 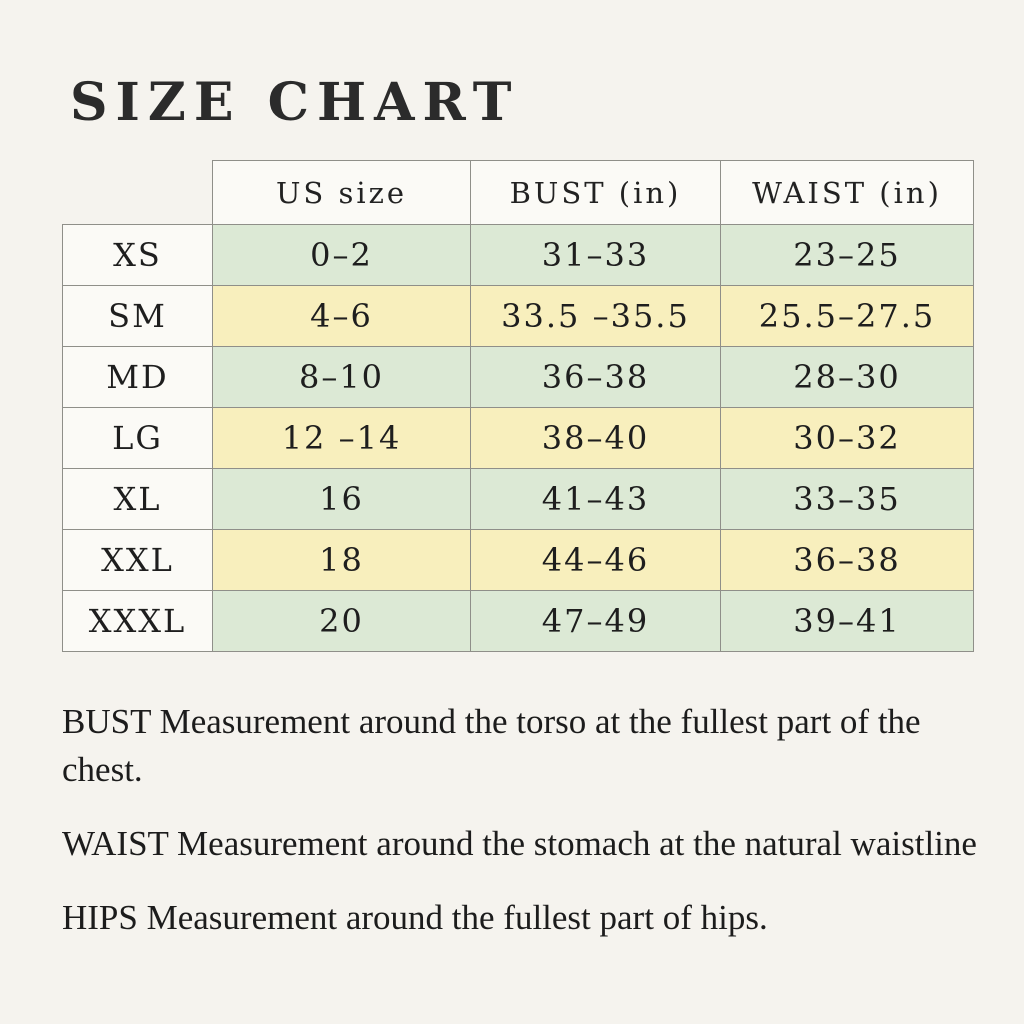 I want to click on table-row-md: MD 8–10 36–38 28–30, so click(x=518, y=377).